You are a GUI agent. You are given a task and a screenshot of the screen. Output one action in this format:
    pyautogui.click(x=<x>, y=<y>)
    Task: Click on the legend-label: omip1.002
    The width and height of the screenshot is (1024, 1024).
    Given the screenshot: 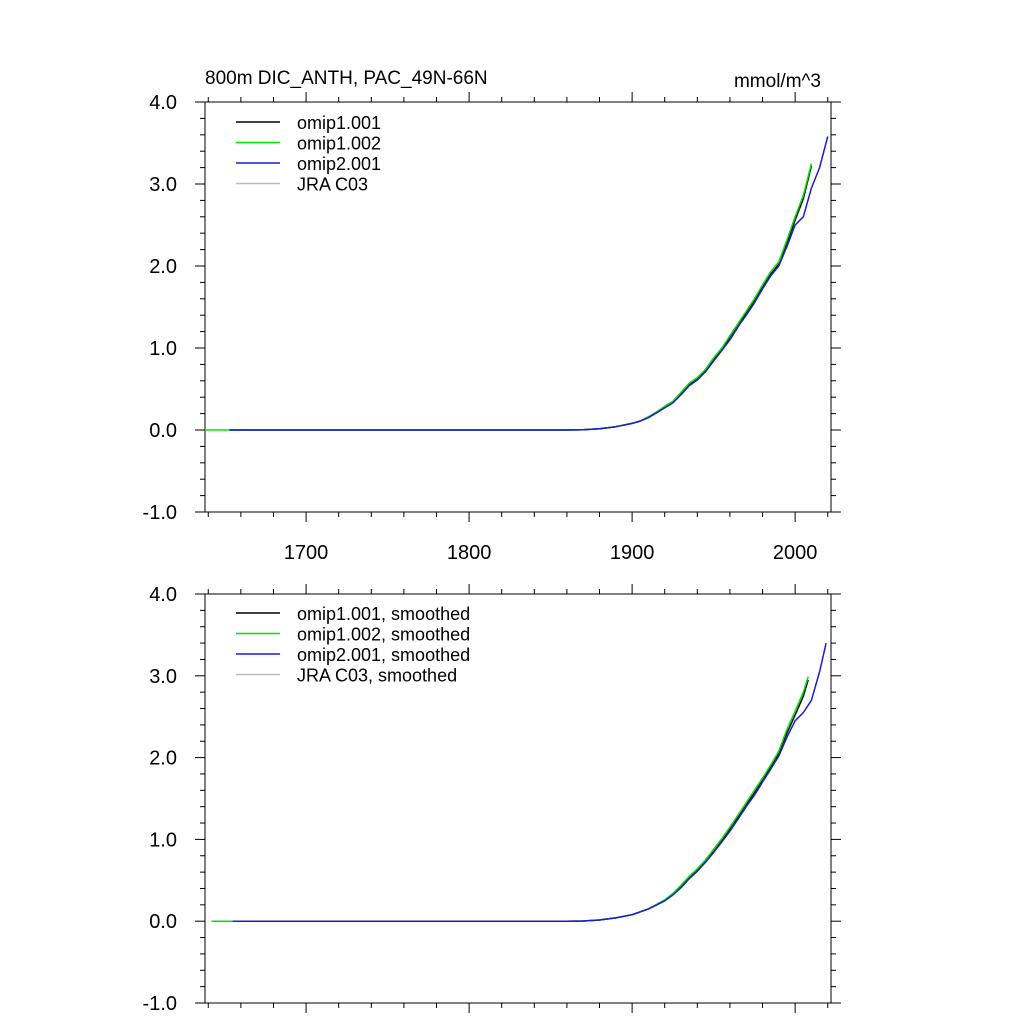 What is the action you would take?
    pyautogui.click(x=339, y=144)
    